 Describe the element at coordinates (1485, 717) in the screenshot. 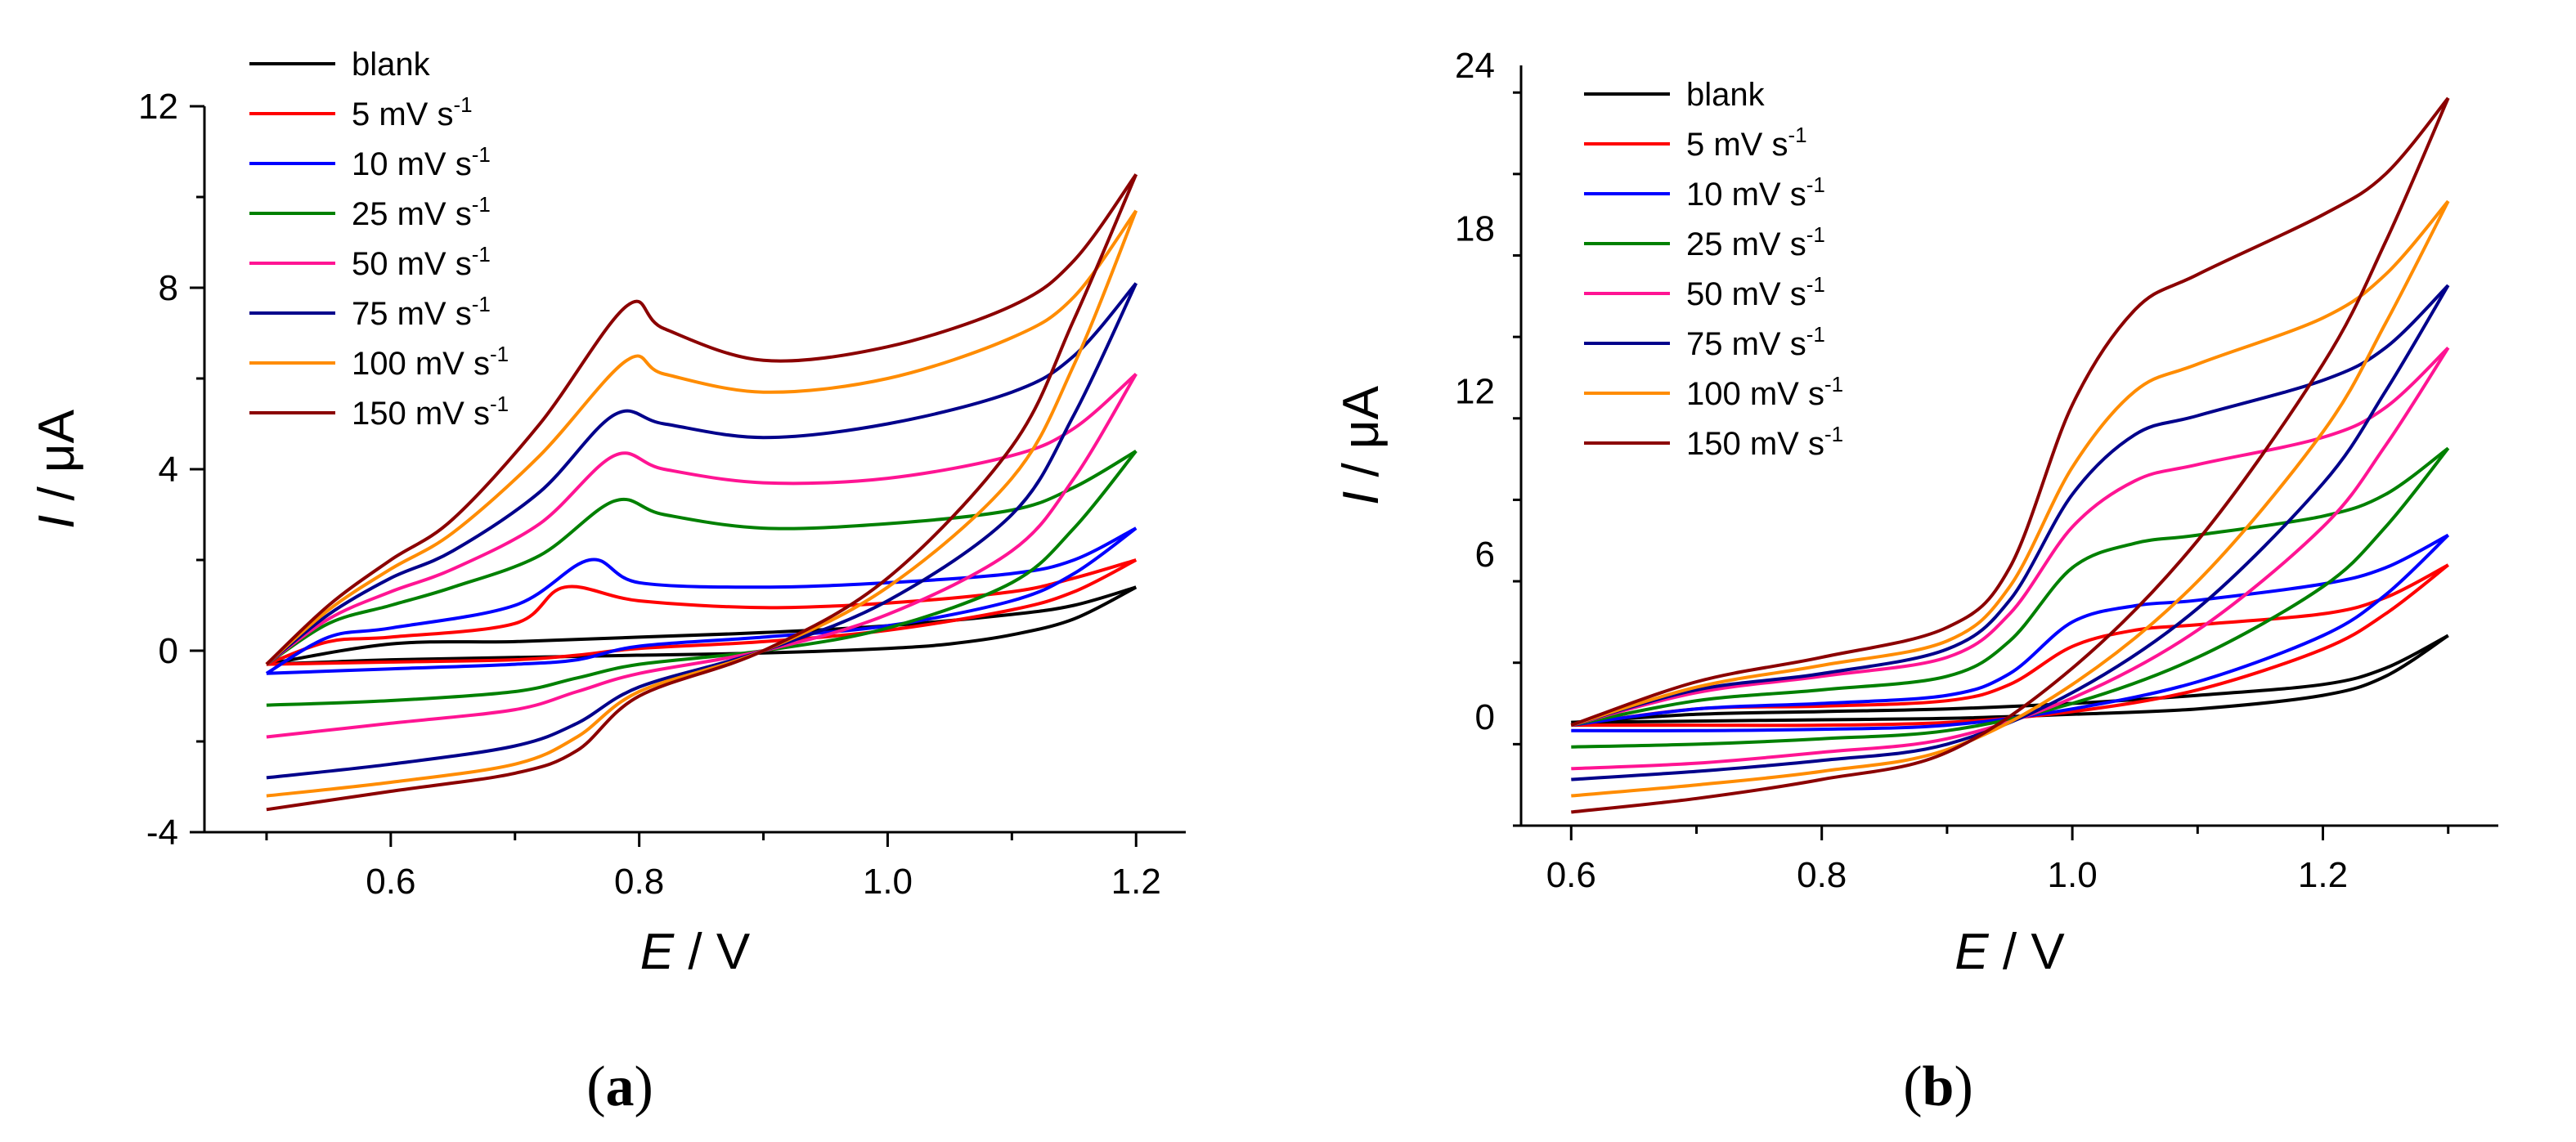

I see `y-tick-label-b: 0` at that location.